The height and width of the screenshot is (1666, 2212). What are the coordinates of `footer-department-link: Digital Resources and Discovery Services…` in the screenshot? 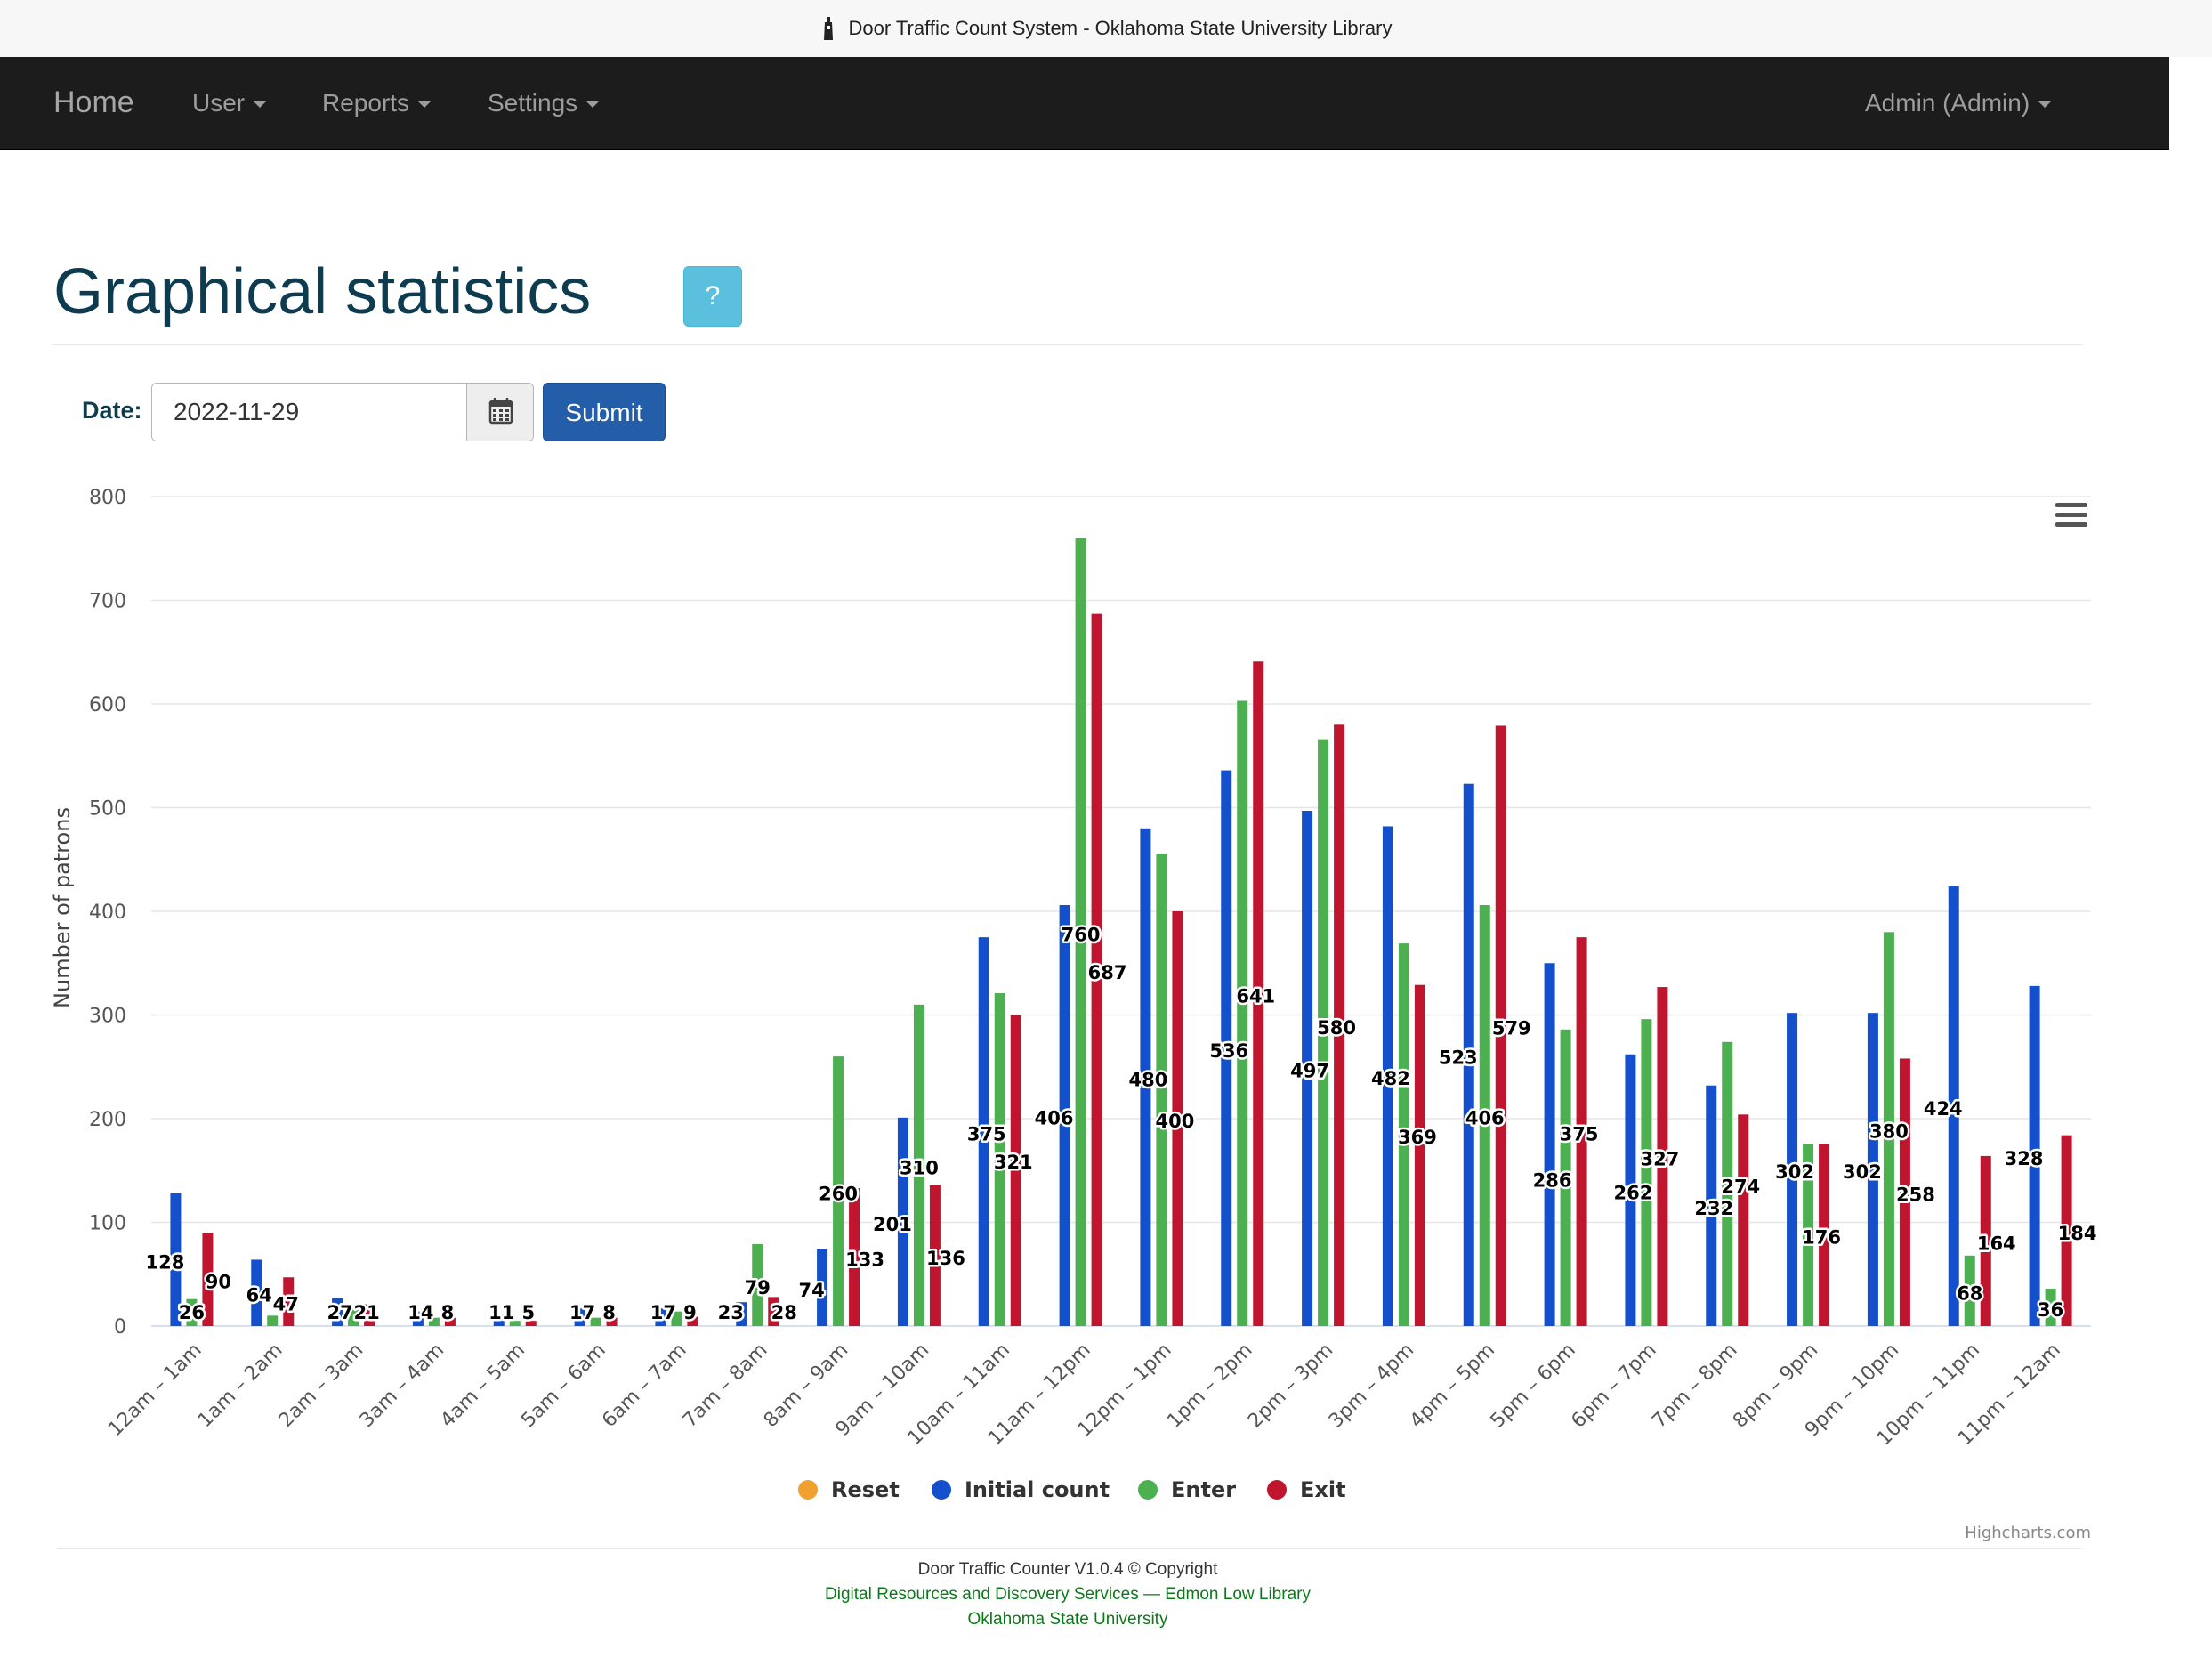 It's located at (1068, 1594).